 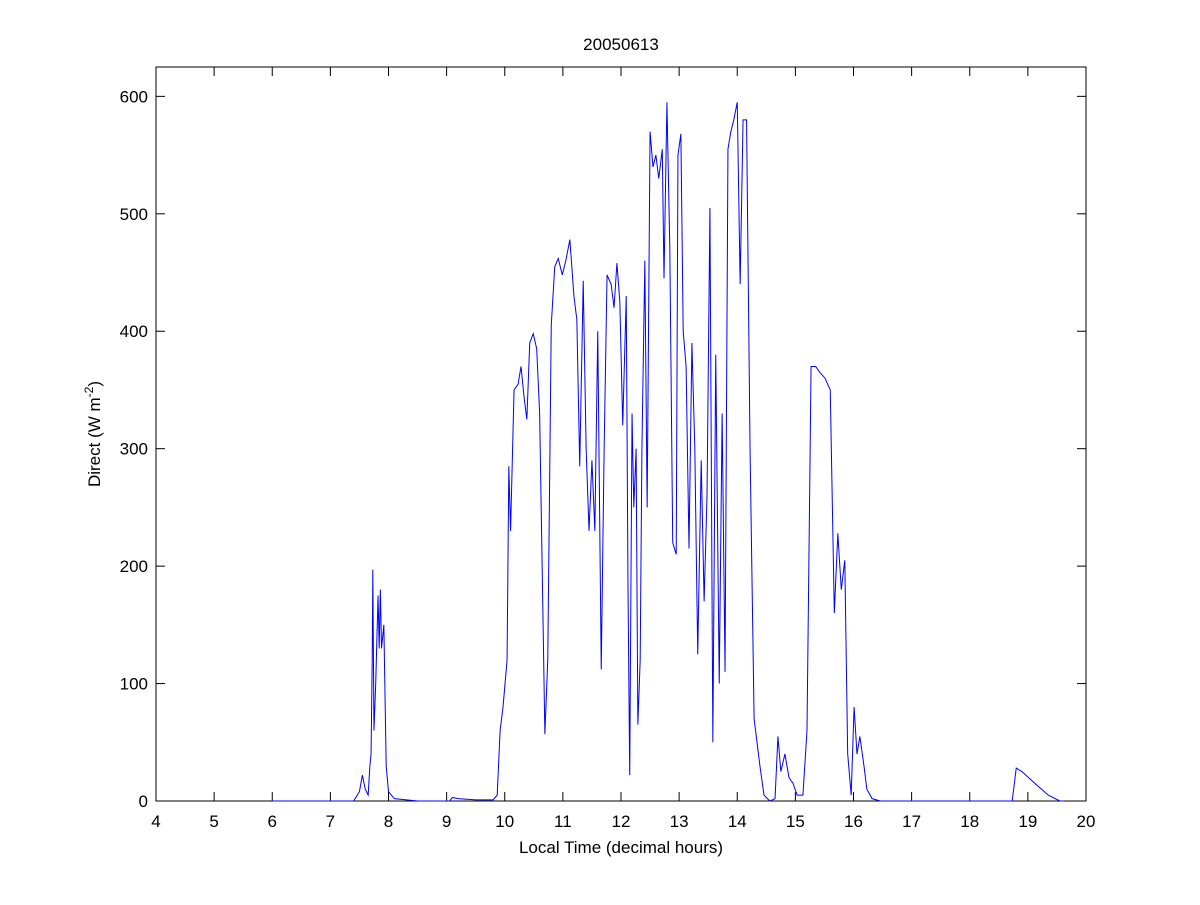 I want to click on x-tick-label: 13, so click(x=679, y=821).